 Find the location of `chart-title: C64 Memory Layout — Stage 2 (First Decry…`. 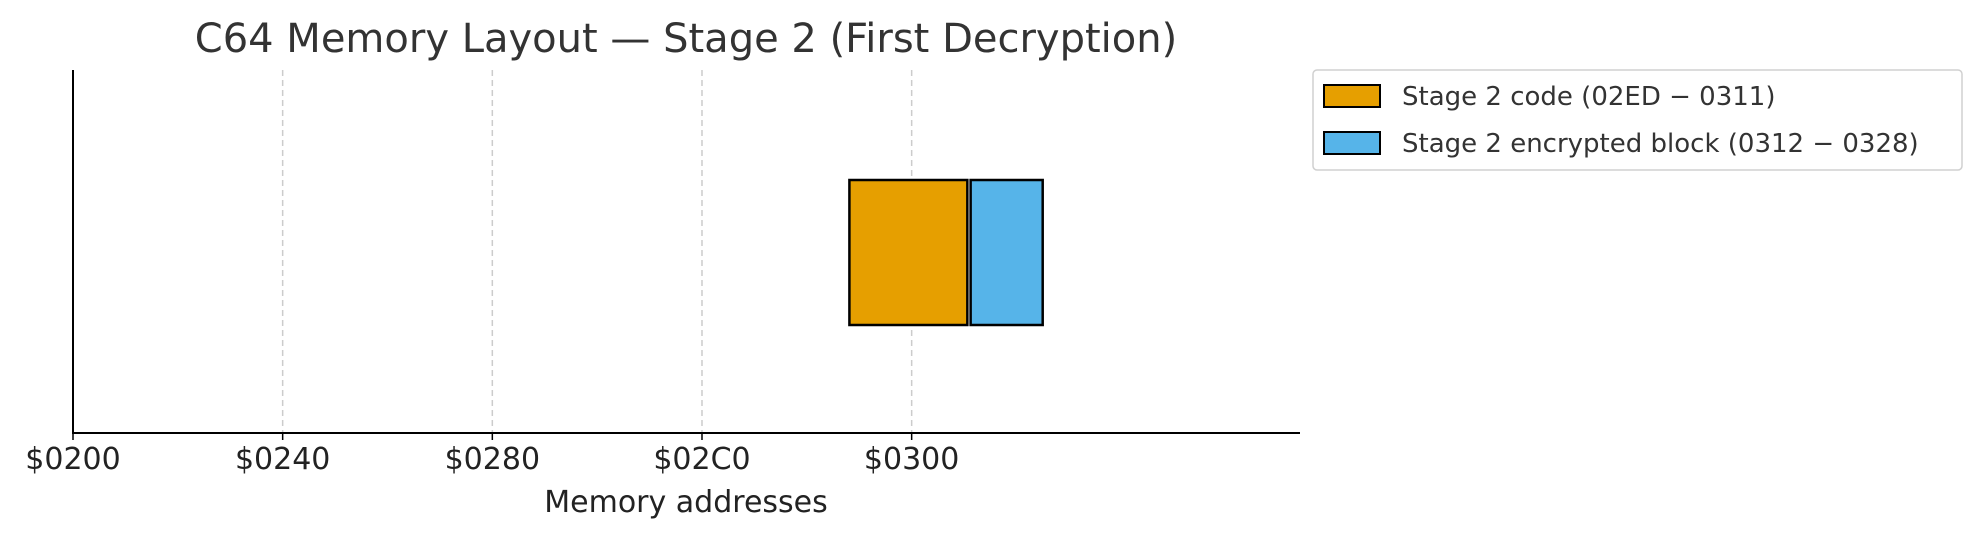

chart-title: C64 Memory Layout — Stage 2 (First Decry… is located at coordinates (686, 39).